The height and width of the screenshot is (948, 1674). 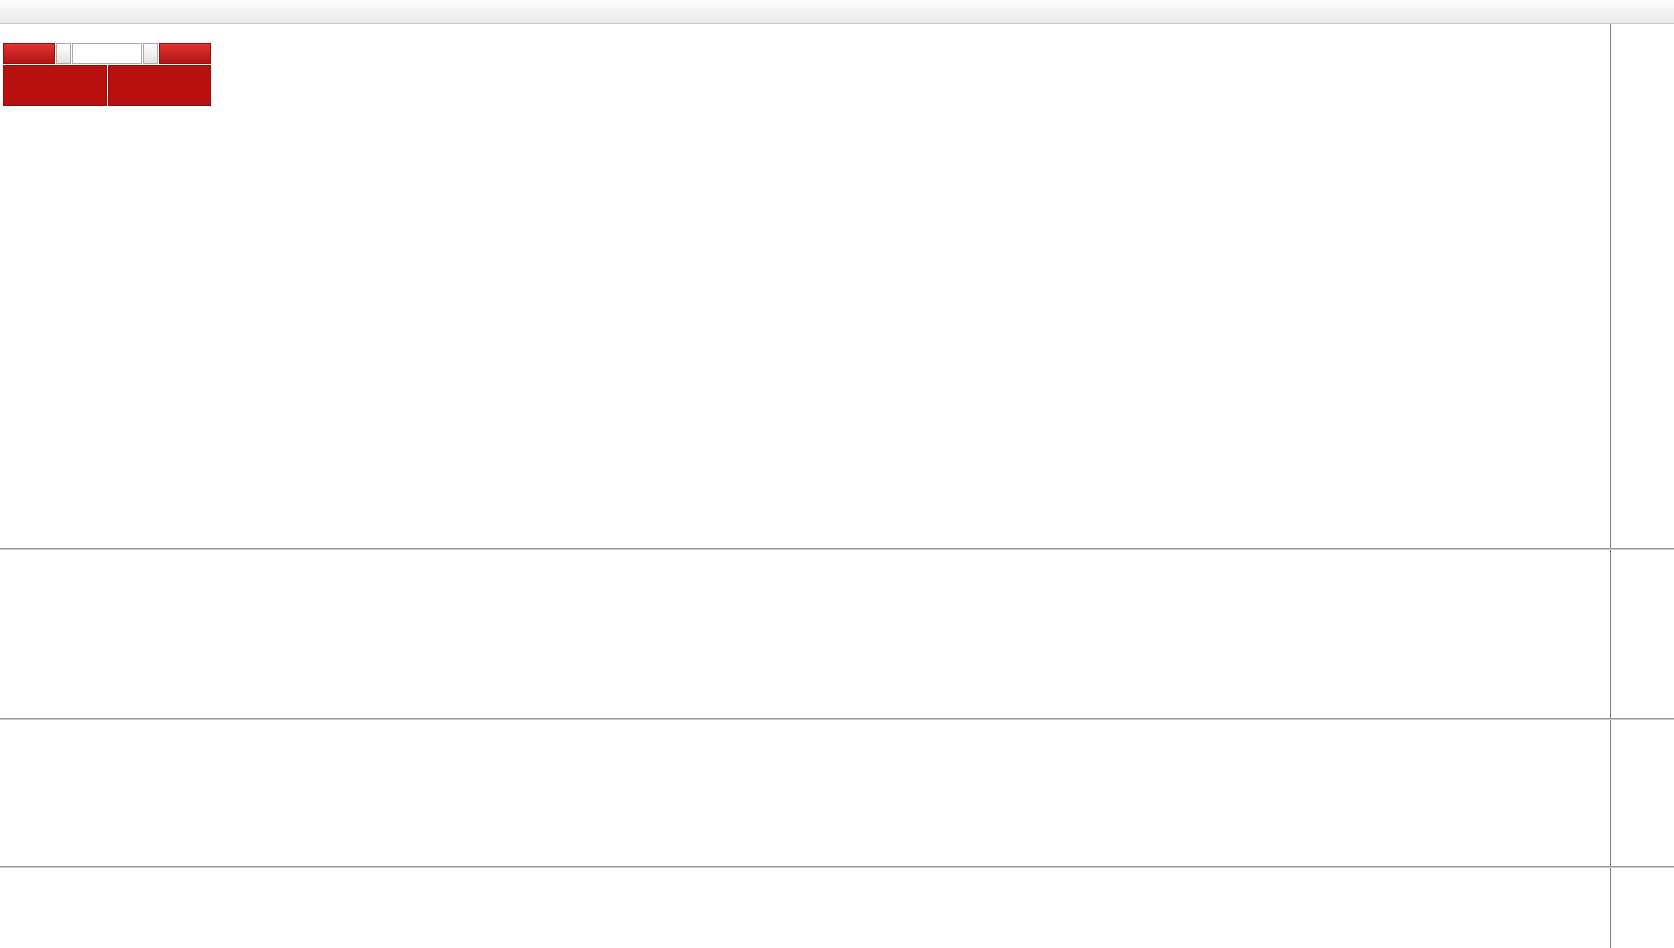 What do you see at coordinates (159, 85) in the screenshot?
I see `buy-price-panel` at bounding box center [159, 85].